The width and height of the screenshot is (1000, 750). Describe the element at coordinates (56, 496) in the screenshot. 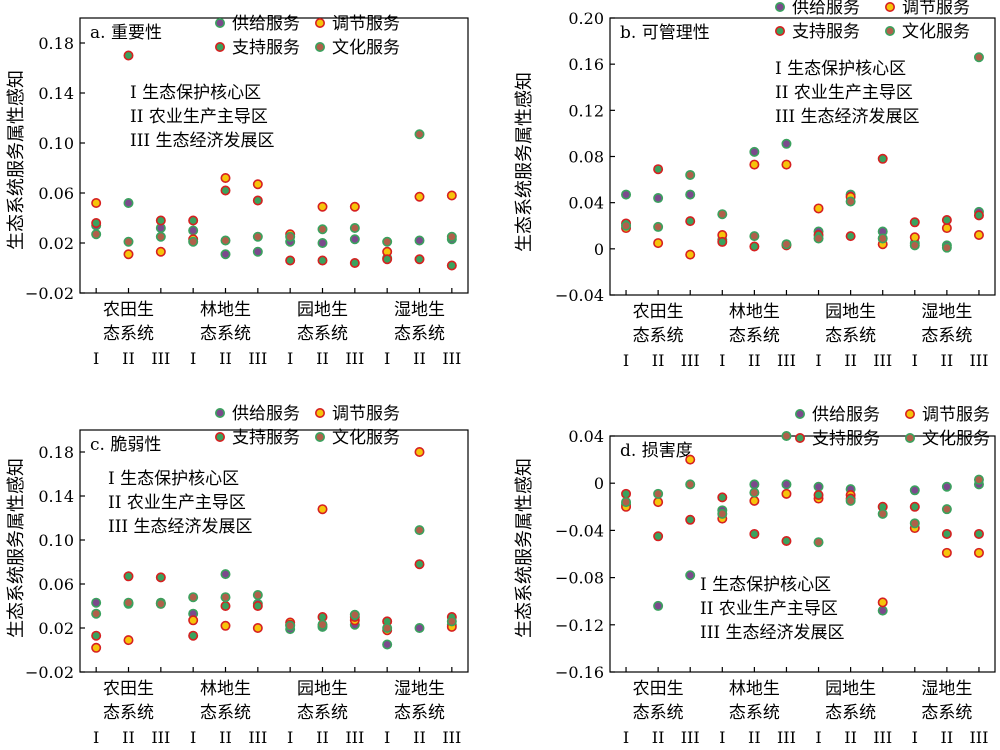

I see `y-tick-label: 0.14` at that location.